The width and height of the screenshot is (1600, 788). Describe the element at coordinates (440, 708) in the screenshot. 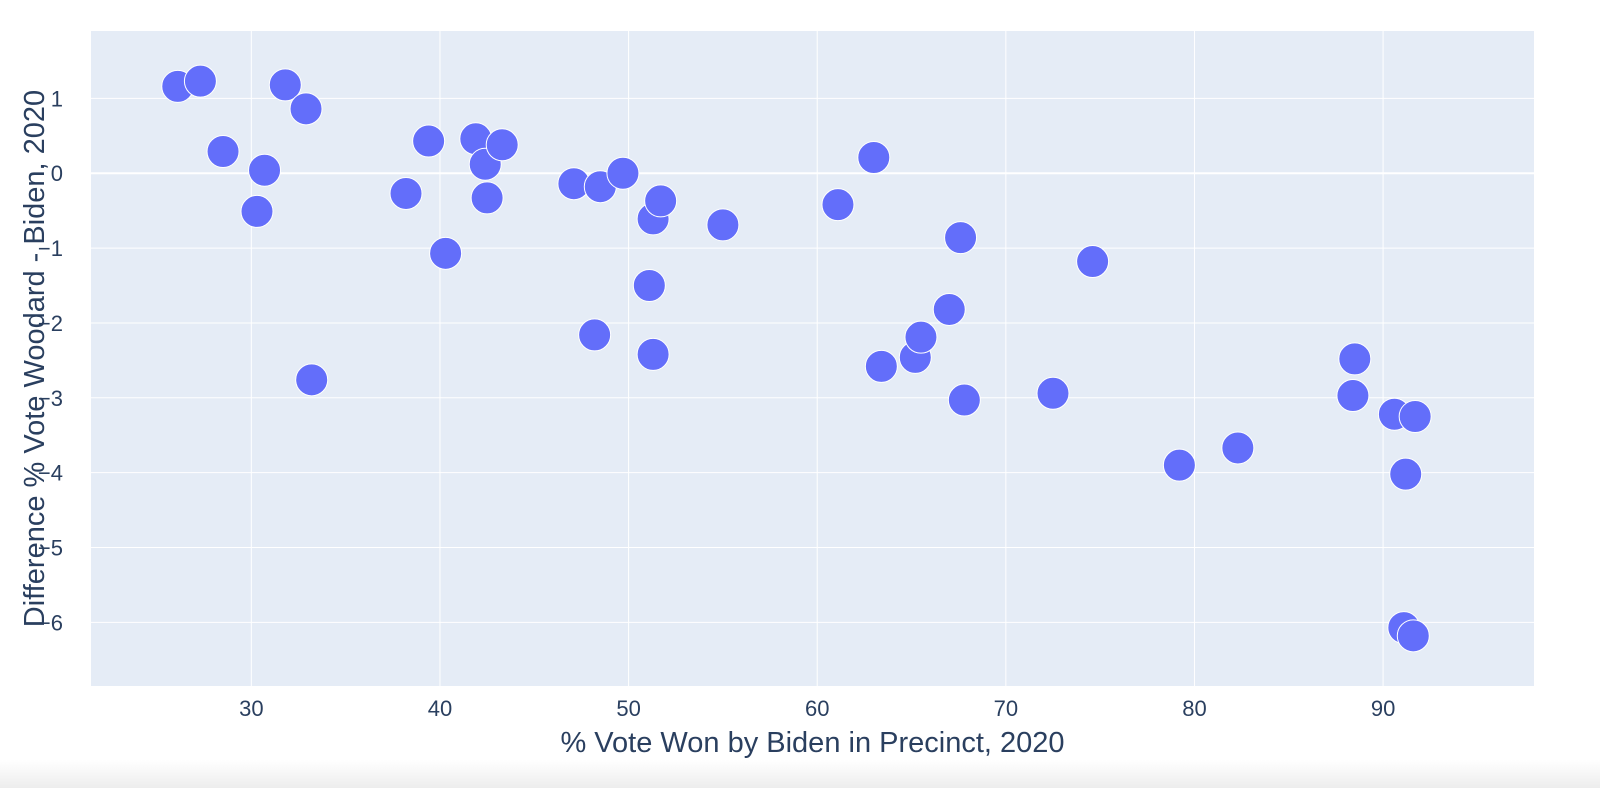

I see `x-tick-label: 40` at that location.